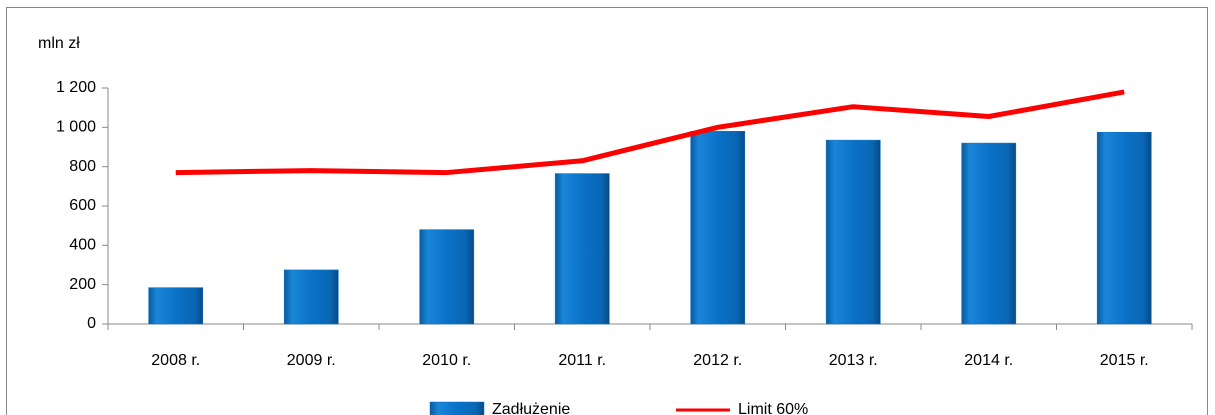 The image size is (1215, 415). I want to click on x-tick-label: 2009 r., so click(311, 360).